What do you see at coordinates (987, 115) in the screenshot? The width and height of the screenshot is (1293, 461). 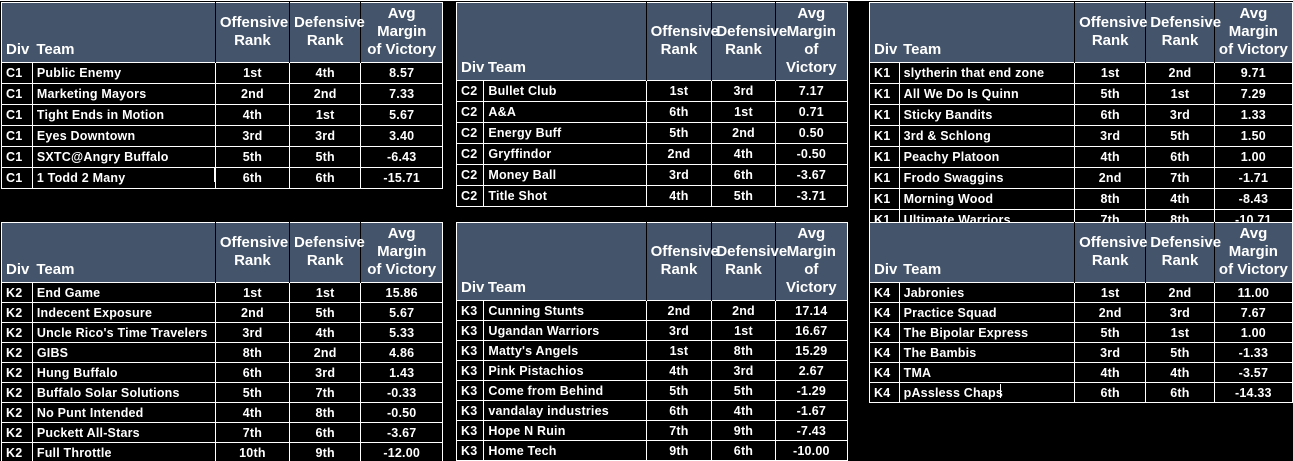 I see `team-cell: Sticky Bandits` at bounding box center [987, 115].